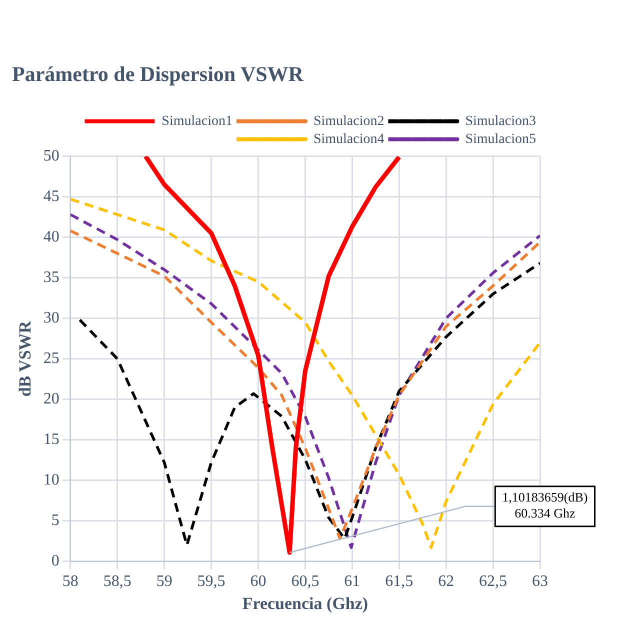  What do you see at coordinates (446, 581) in the screenshot?
I see `x-tick-label: 62` at bounding box center [446, 581].